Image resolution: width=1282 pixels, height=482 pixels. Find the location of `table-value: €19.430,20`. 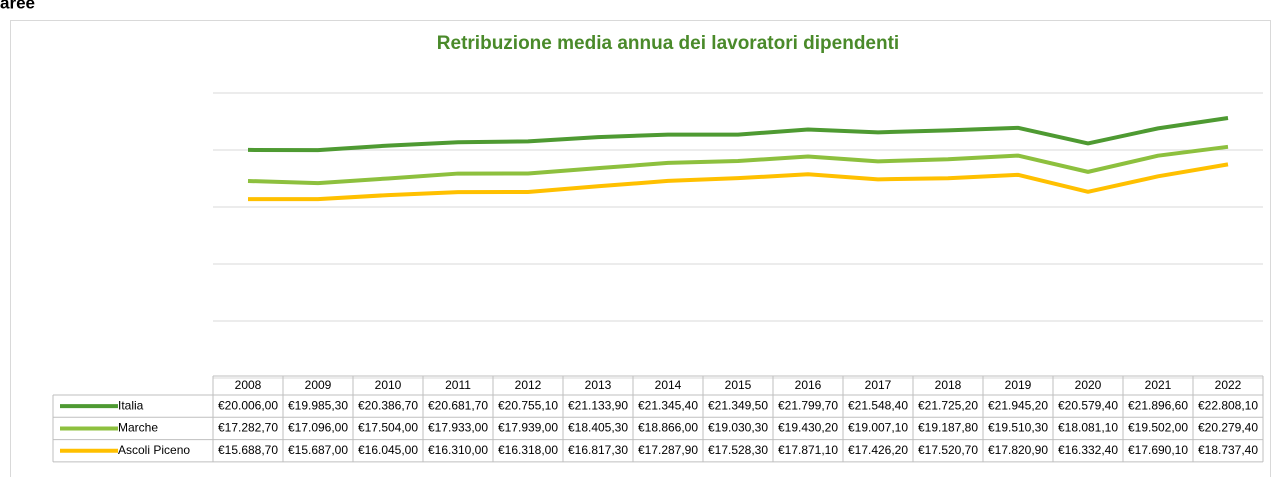

table-value: €19.430,20 is located at coordinates (808, 428).